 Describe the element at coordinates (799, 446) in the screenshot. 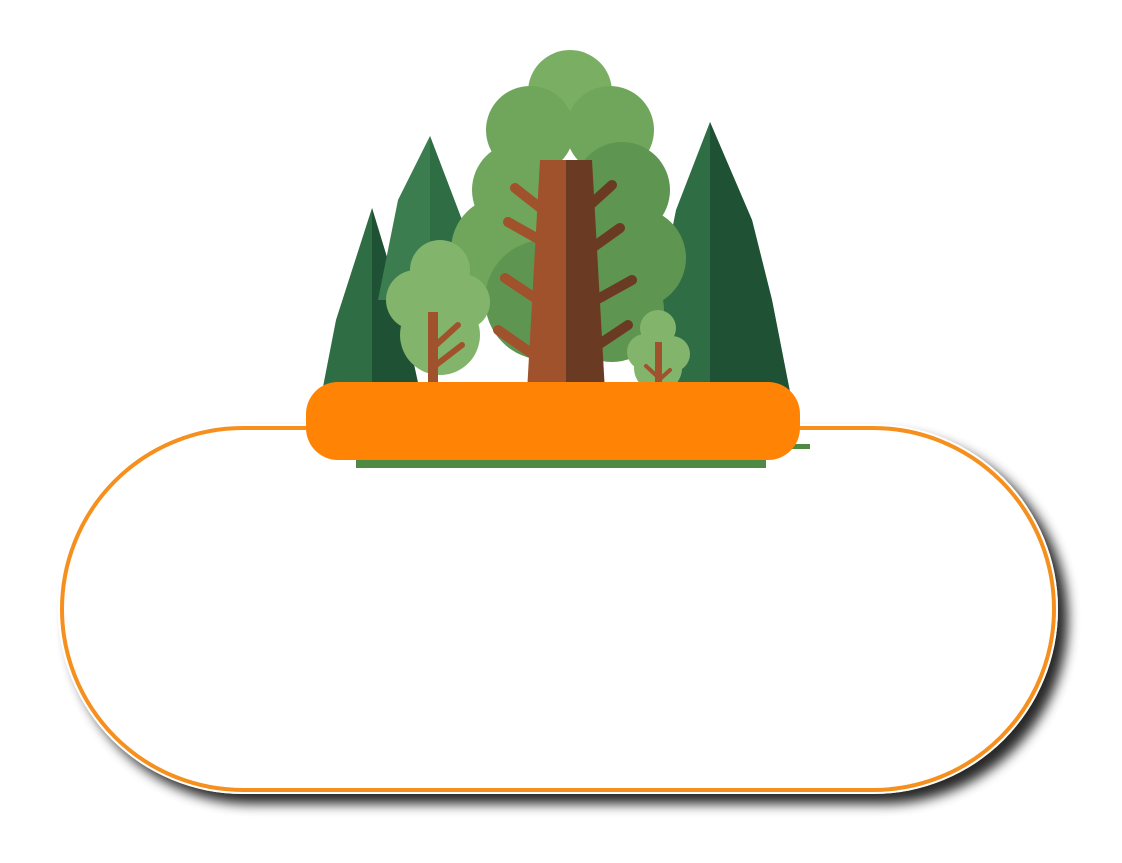

I see `ground-strip-accent` at that location.